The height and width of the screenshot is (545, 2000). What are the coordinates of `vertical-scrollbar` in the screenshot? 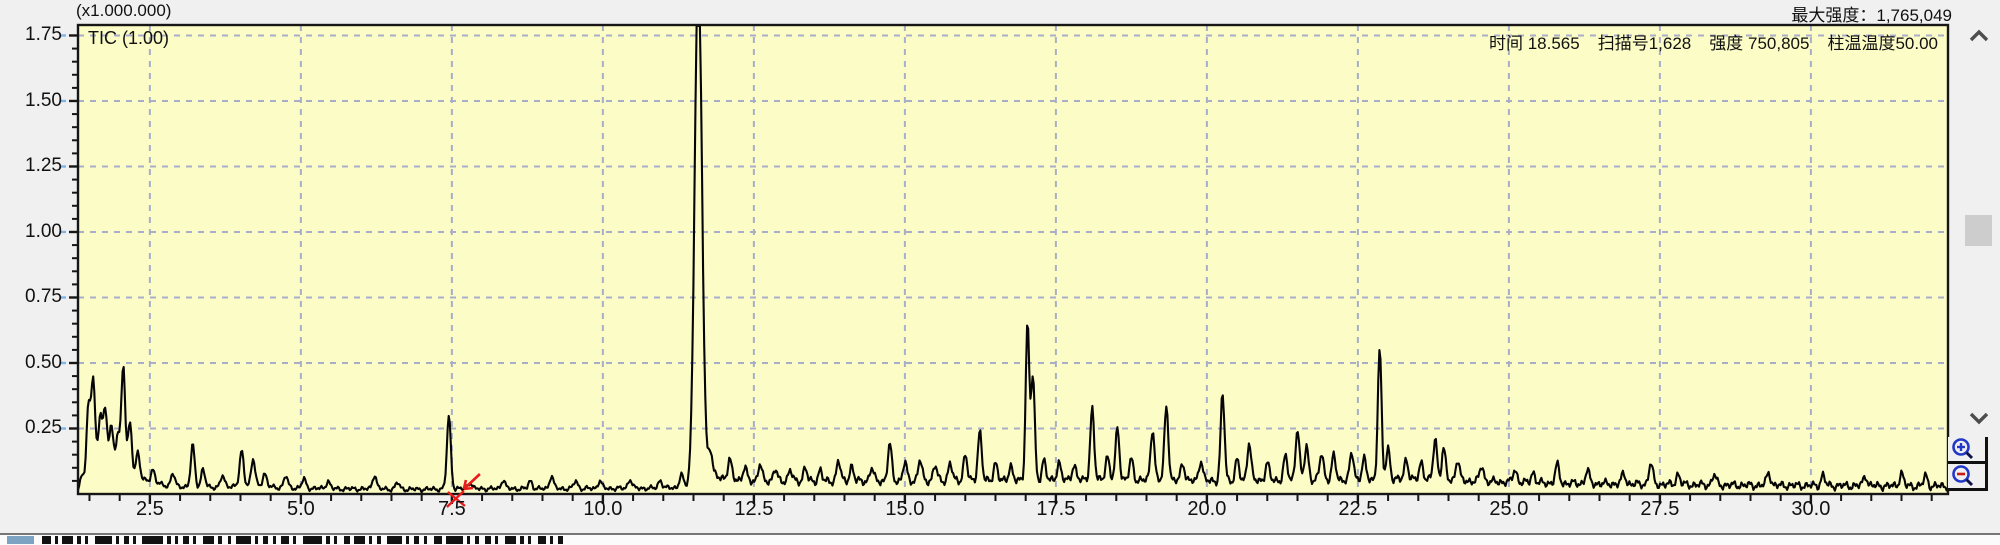 It's located at (1979, 228).